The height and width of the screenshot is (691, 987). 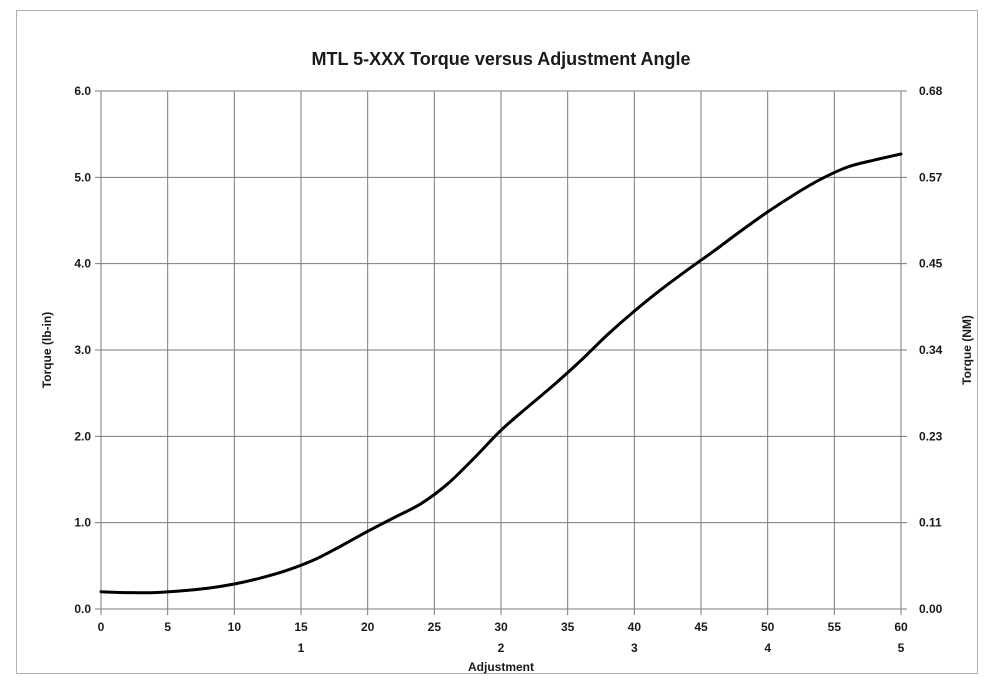 I want to click on y2-tick-label: 0.23, so click(x=931, y=436).